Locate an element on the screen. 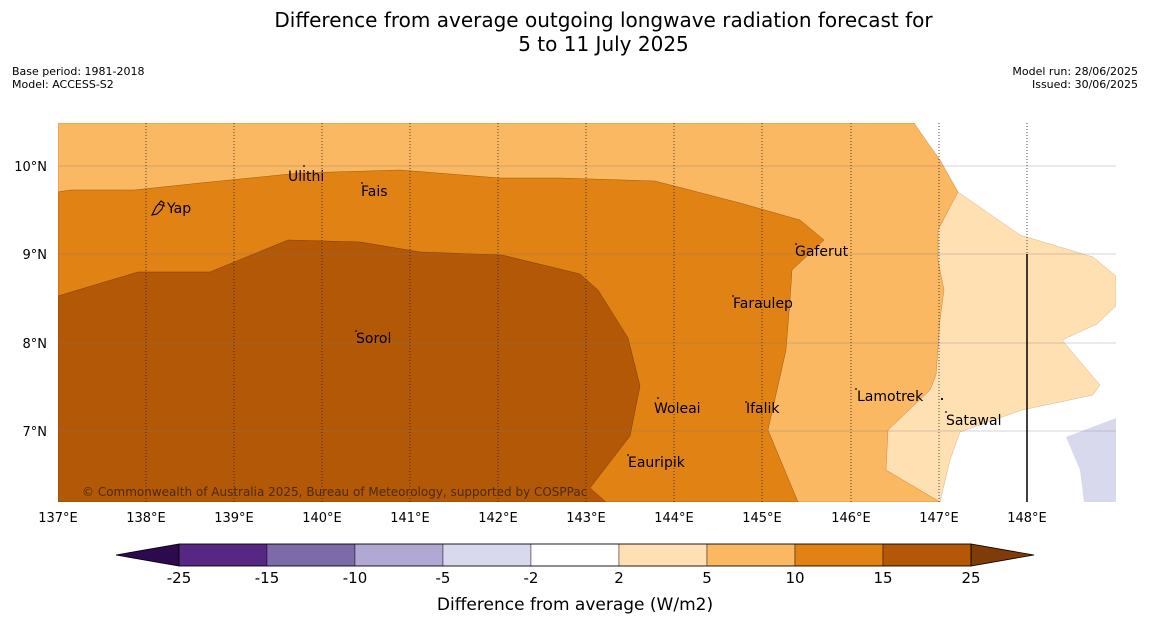 Image resolution: width=1150 pixels, height=644 pixels. place-satawal: Satawal is located at coordinates (973, 421).